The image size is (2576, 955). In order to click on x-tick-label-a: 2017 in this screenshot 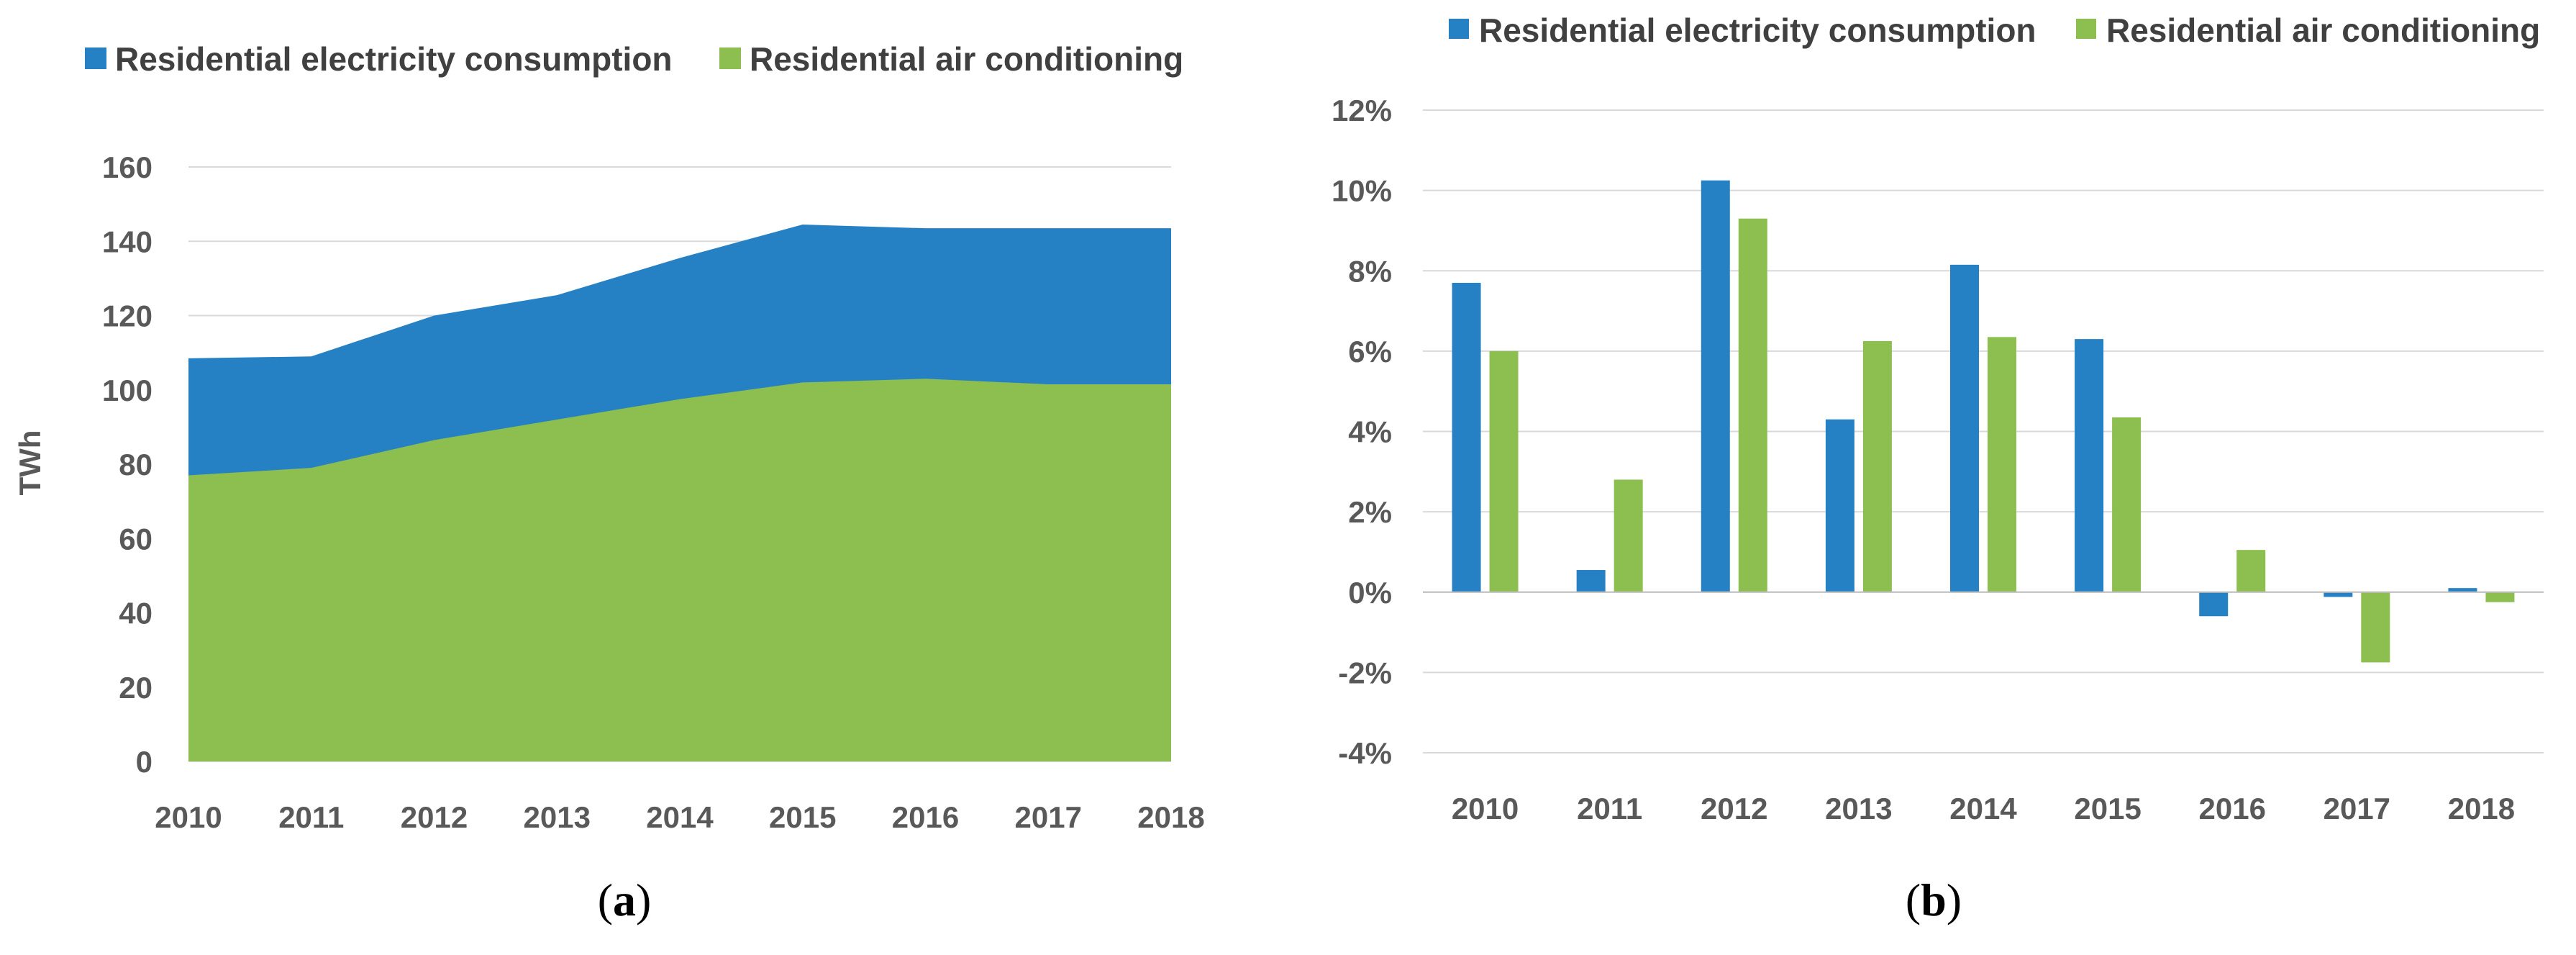, I will do `click(1048, 817)`.